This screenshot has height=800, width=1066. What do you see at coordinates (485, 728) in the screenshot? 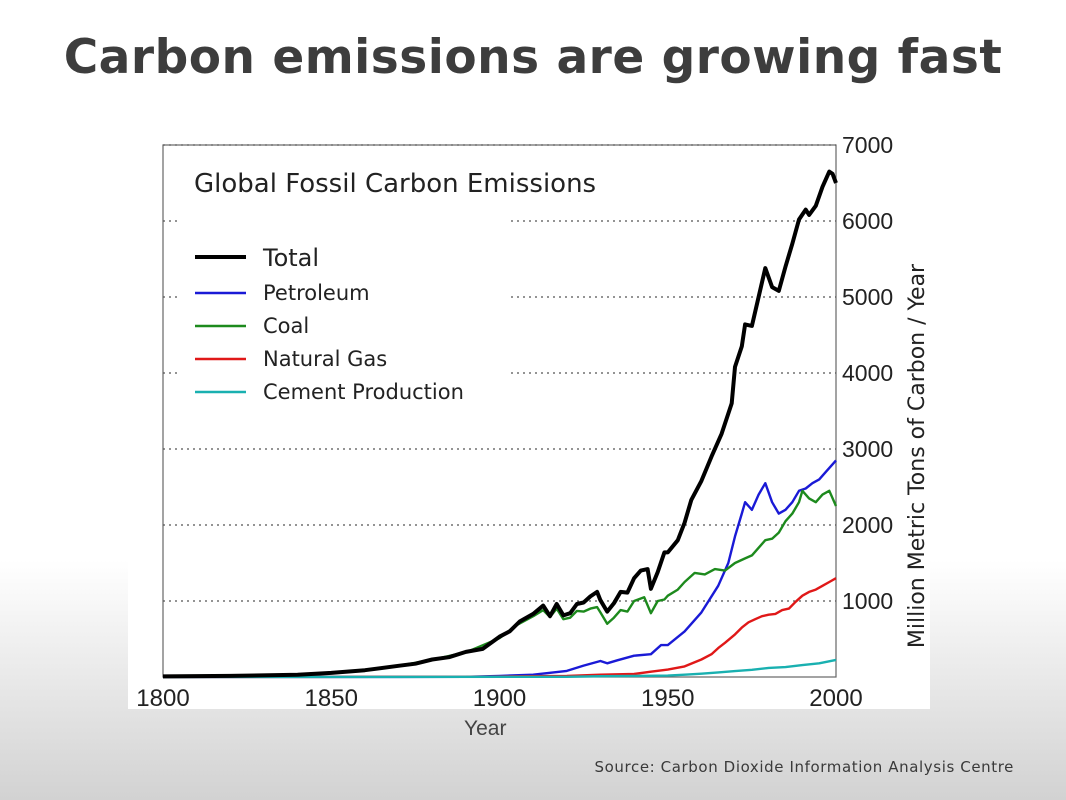
I see `x-axis-caption: Year` at bounding box center [485, 728].